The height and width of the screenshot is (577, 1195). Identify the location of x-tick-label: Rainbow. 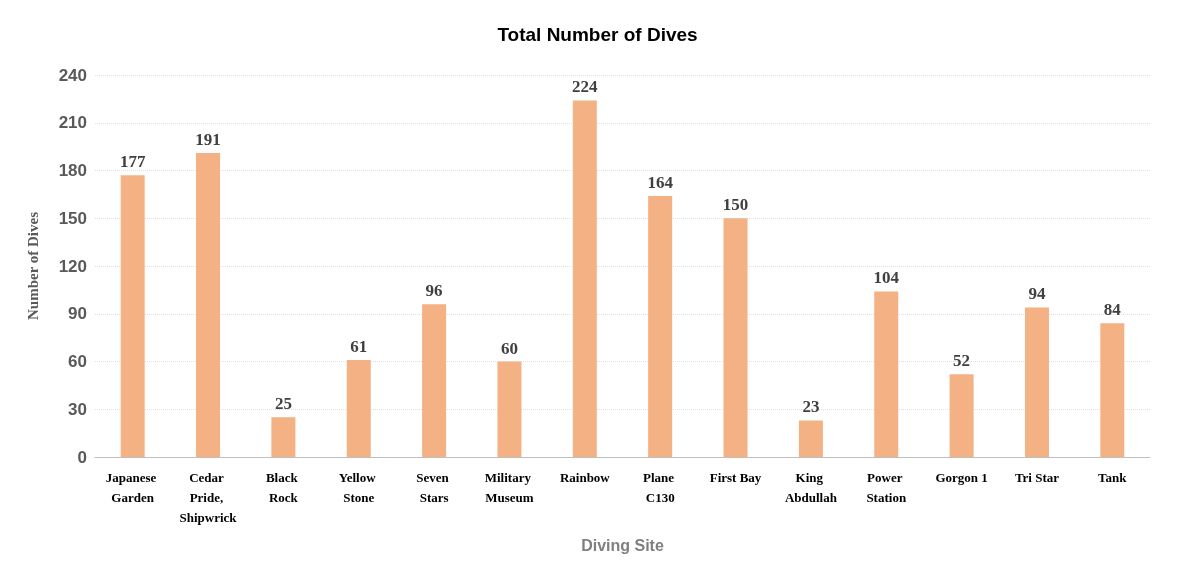
(585, 477).